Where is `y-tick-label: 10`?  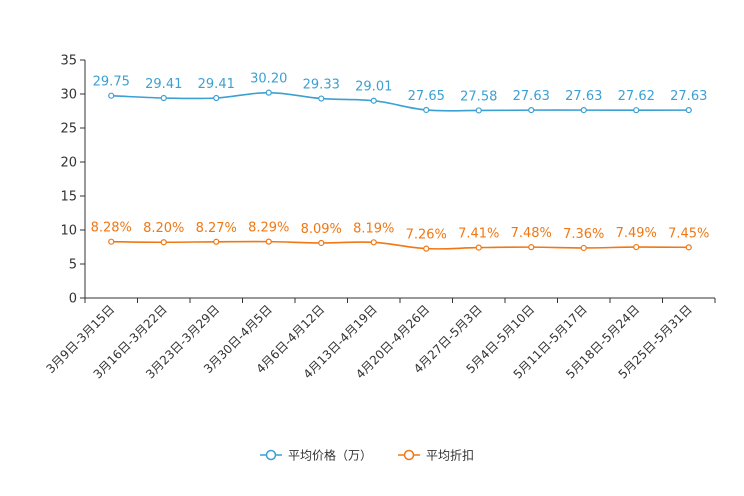 y-tick-label: 10 is located at coordinates (68, 231).